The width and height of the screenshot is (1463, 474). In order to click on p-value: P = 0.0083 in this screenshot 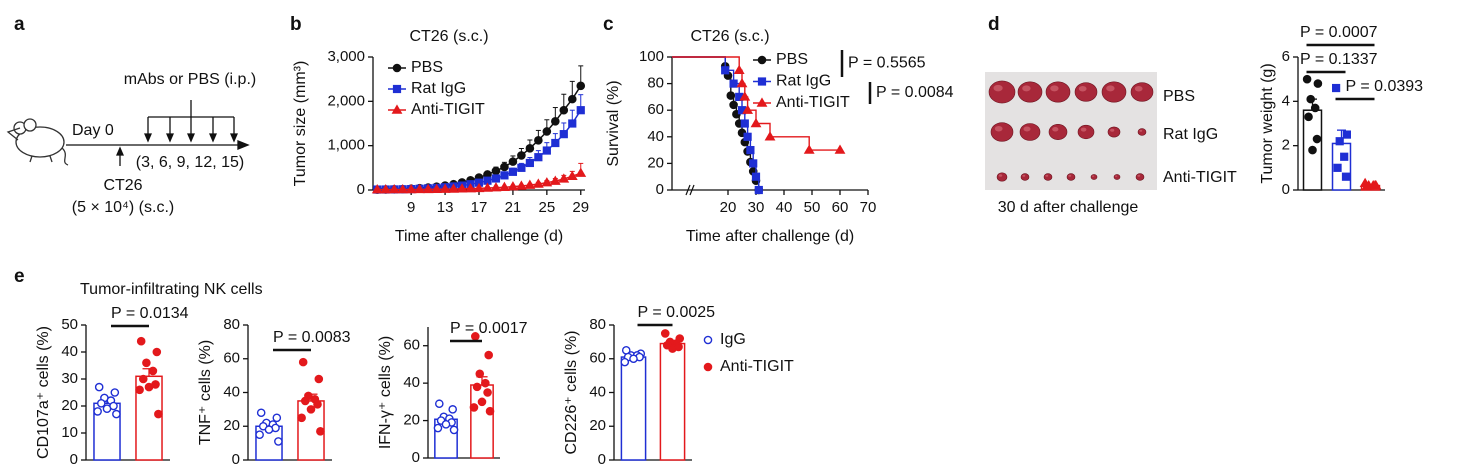, I will do `click(312, 337)`.